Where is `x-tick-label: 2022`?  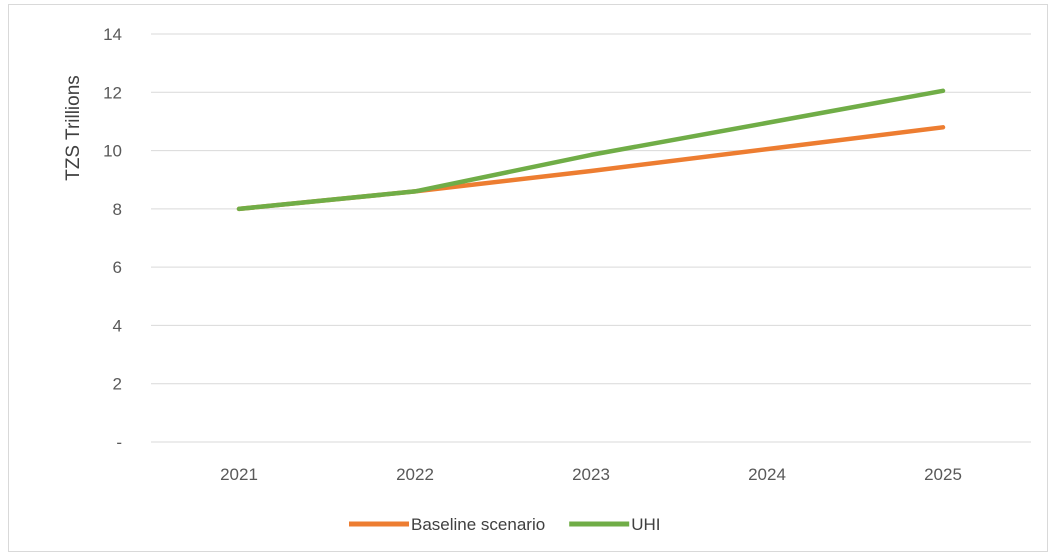
x-tick-label: 2022 is located at coordinates (415, 474).